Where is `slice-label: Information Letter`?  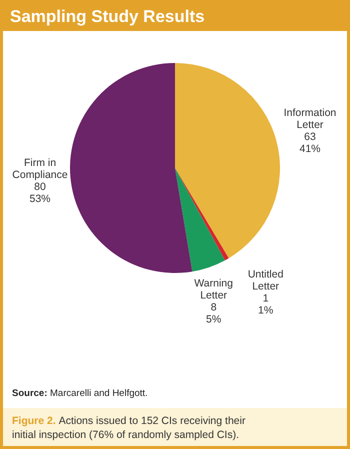
slice-label: Information Letter is located at coordinates (310, 119).